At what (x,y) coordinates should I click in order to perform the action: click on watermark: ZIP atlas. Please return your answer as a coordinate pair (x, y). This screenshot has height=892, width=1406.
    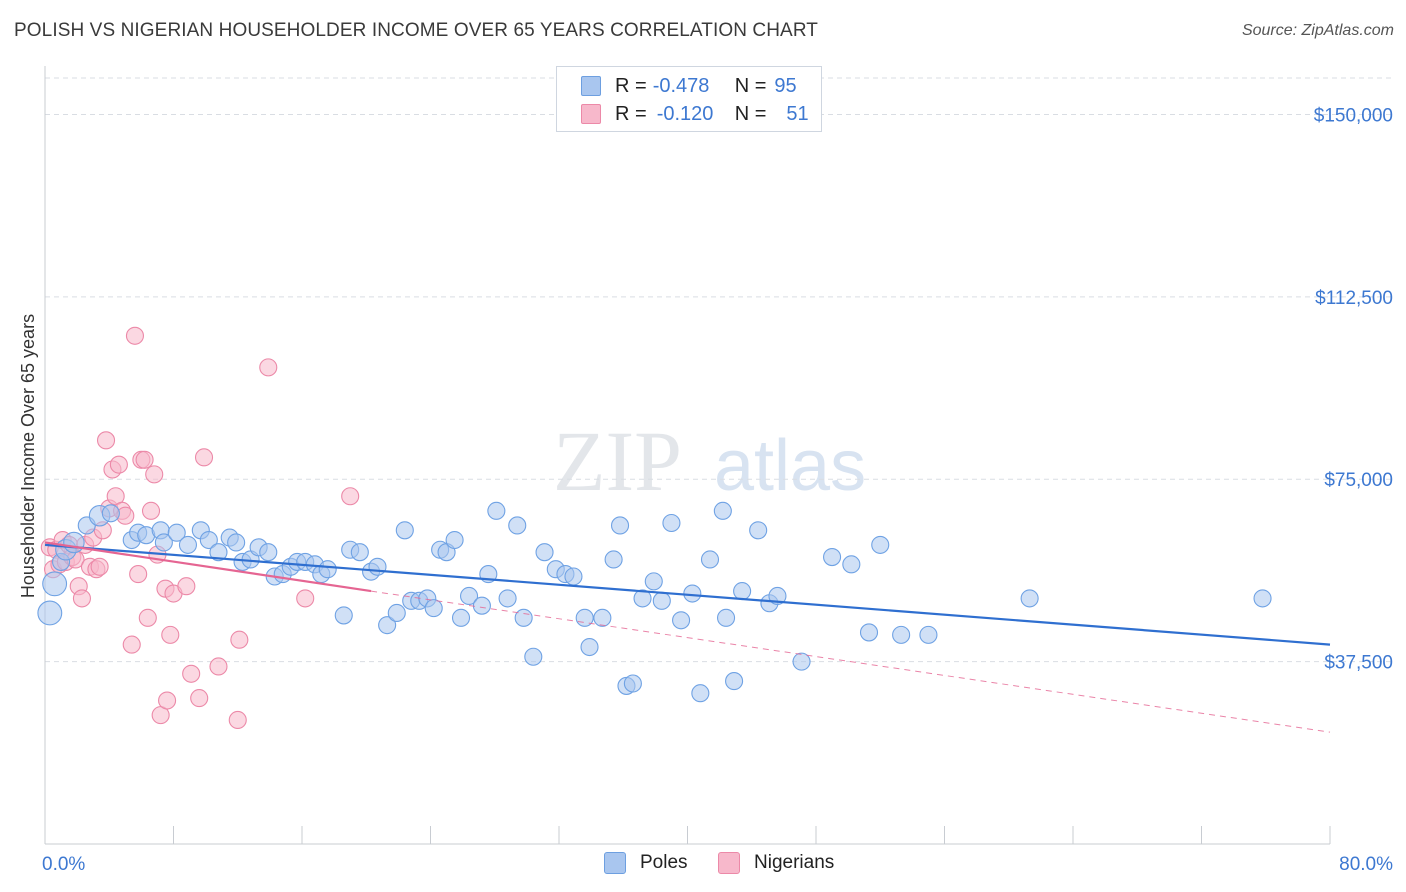
    Looking at the image, I should click on (709, 461).